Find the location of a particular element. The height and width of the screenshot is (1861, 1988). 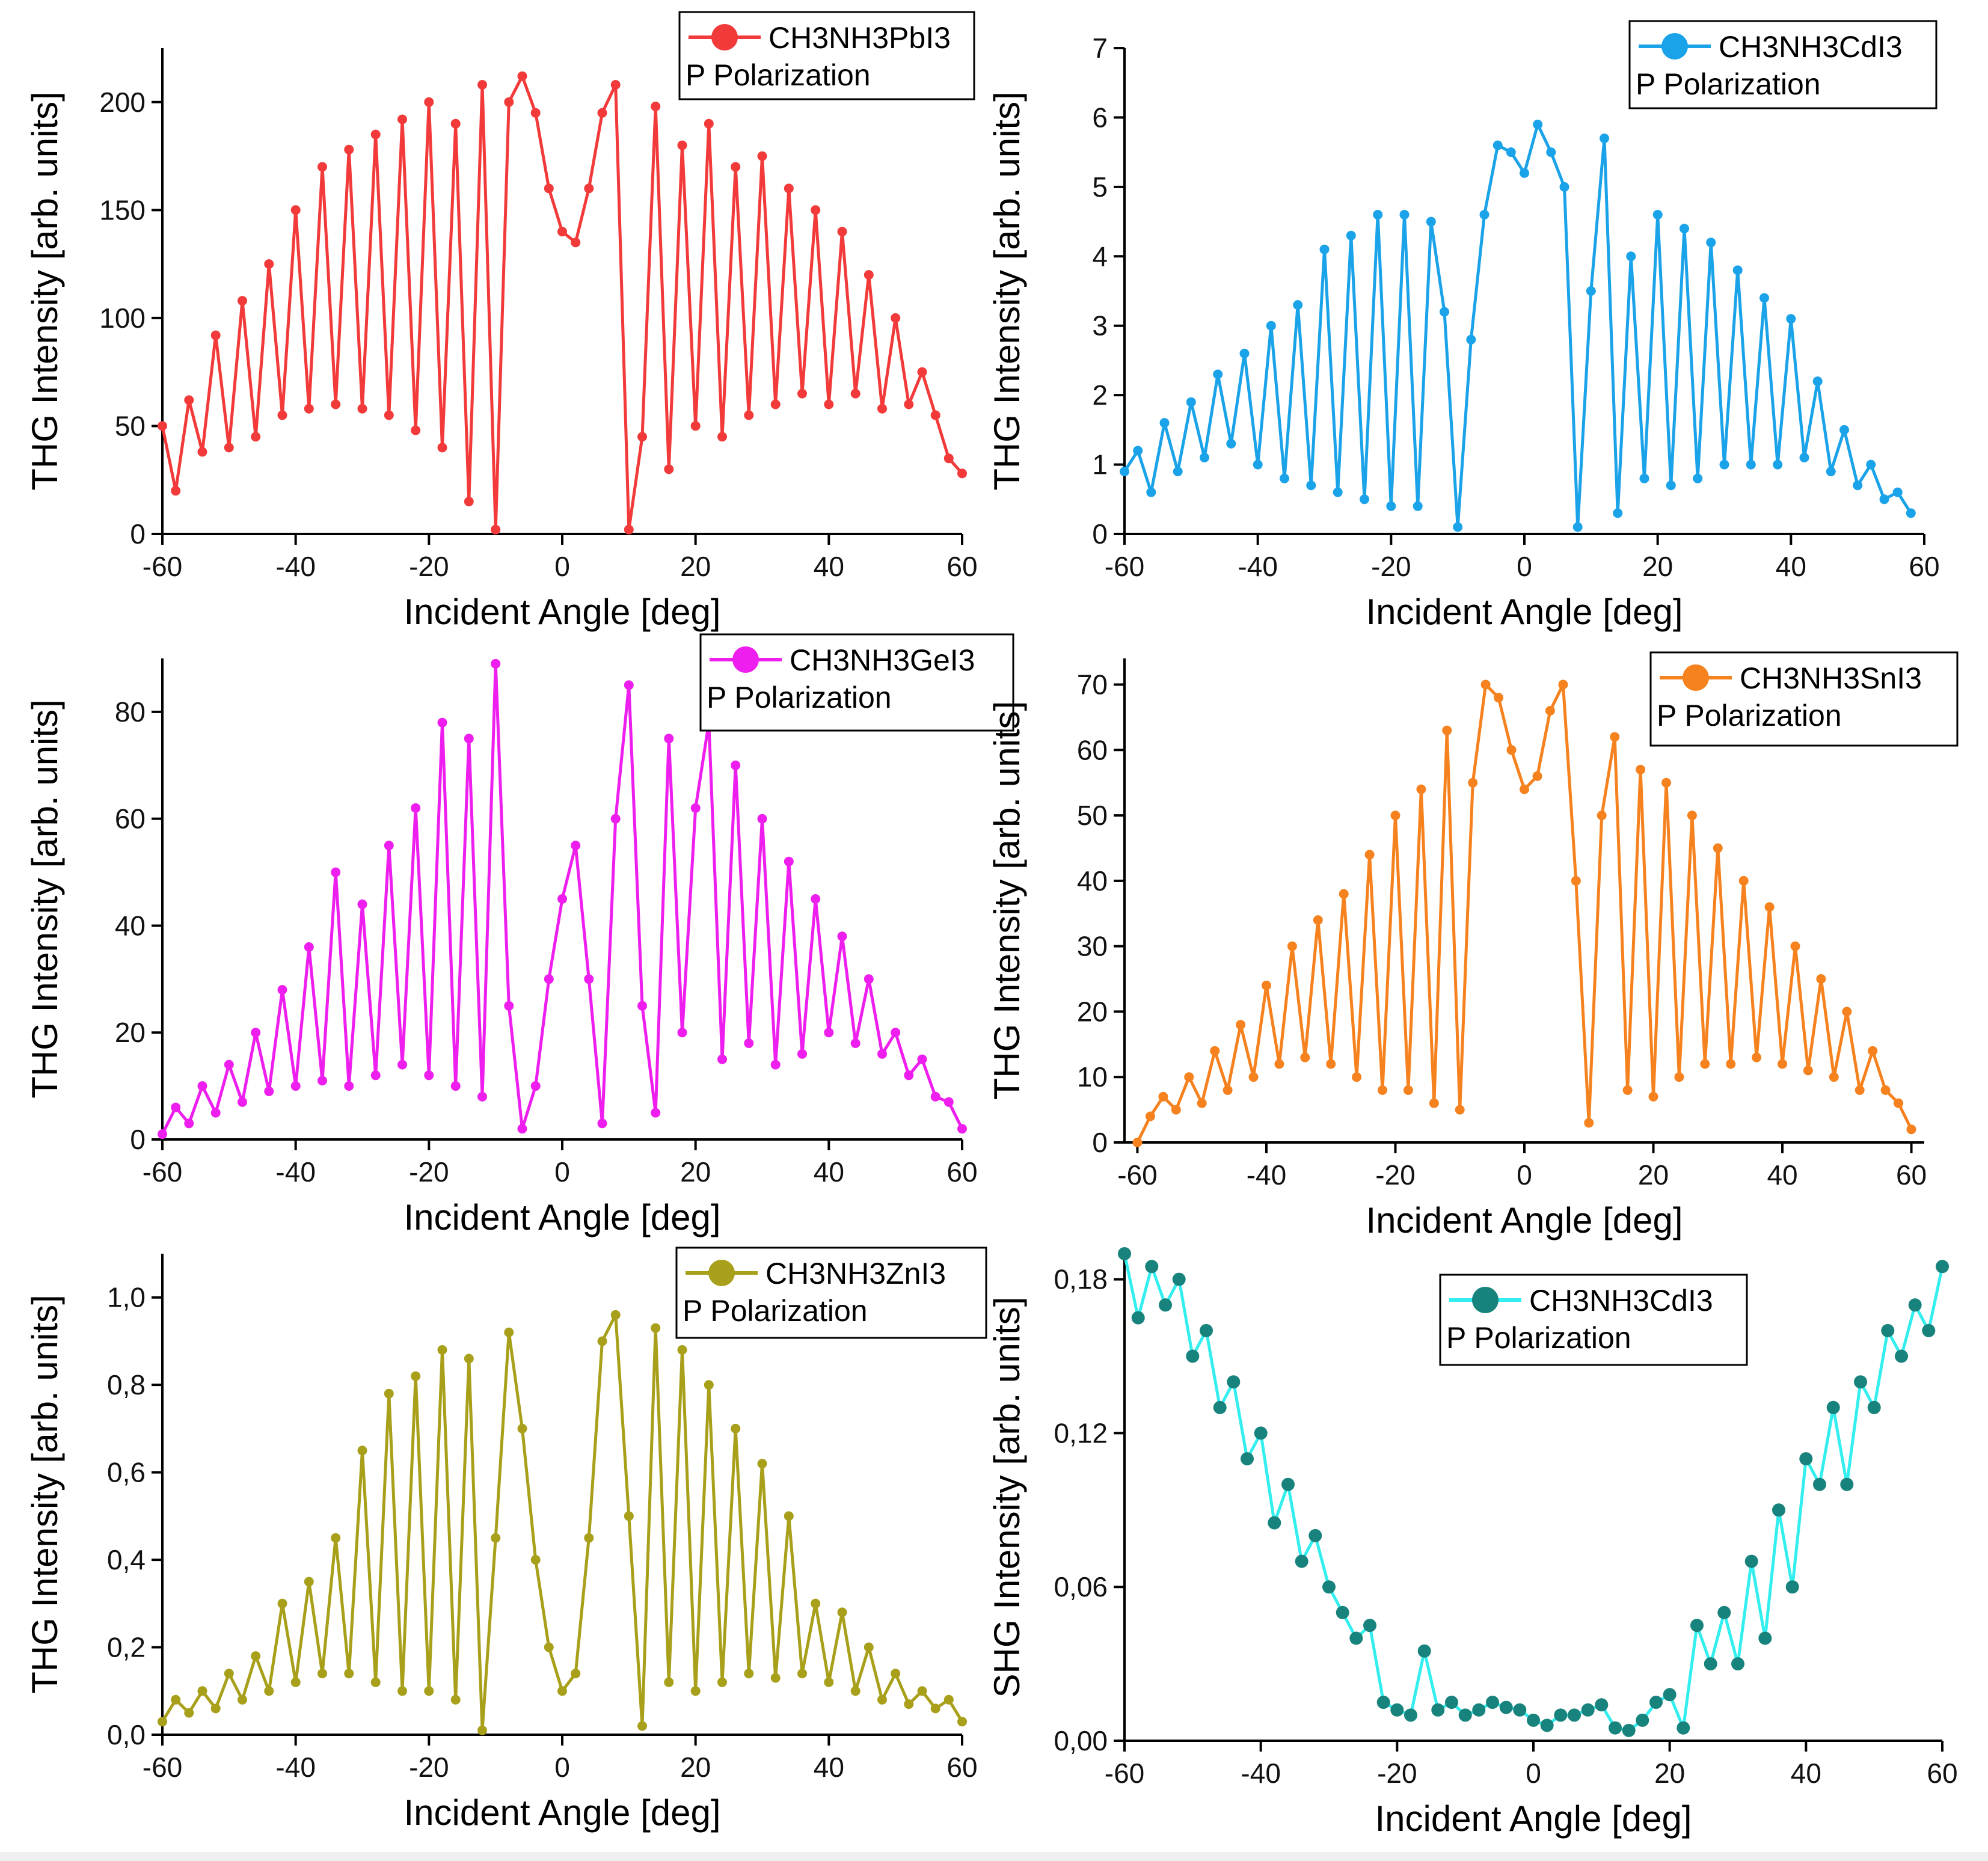

y-tick-label: 0,12 is located at coordinates (1081, 1433).